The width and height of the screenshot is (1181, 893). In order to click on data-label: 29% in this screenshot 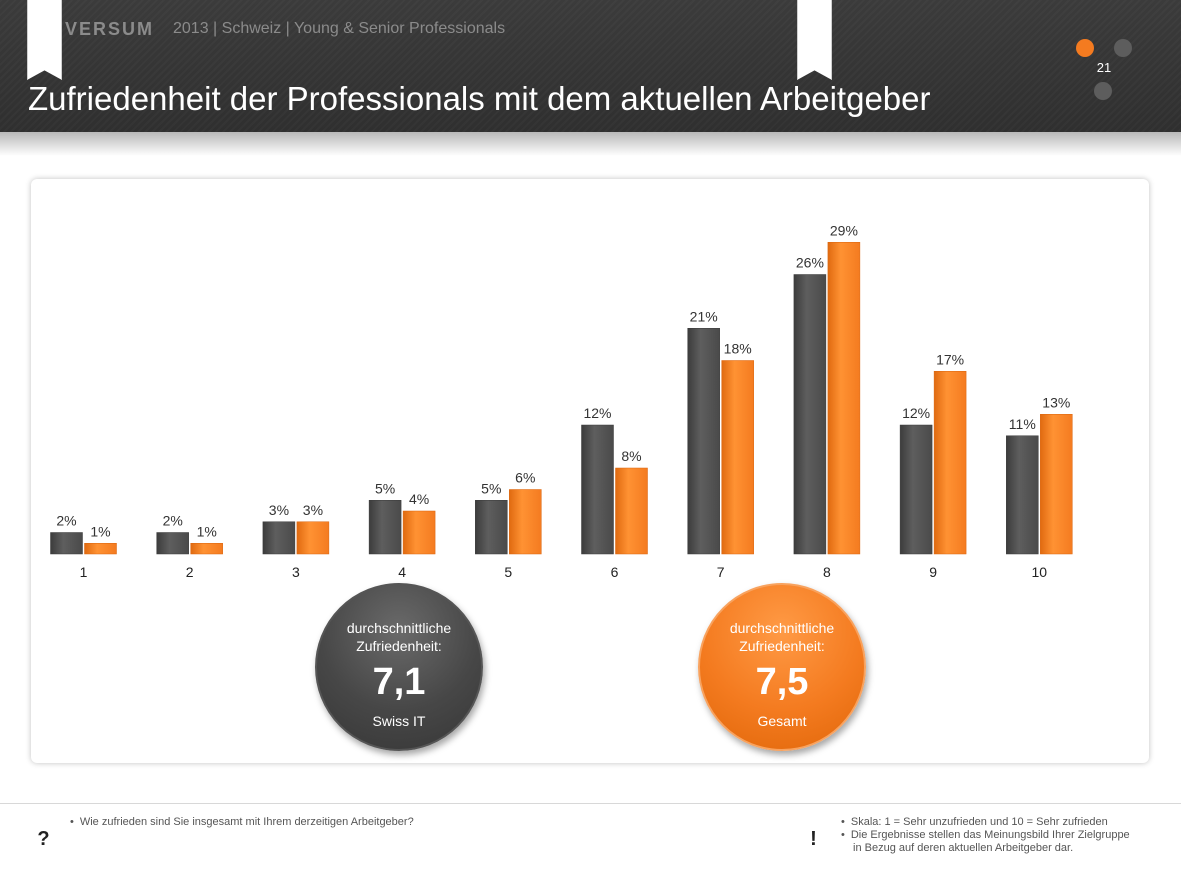, I will do `click(844, 230)`.